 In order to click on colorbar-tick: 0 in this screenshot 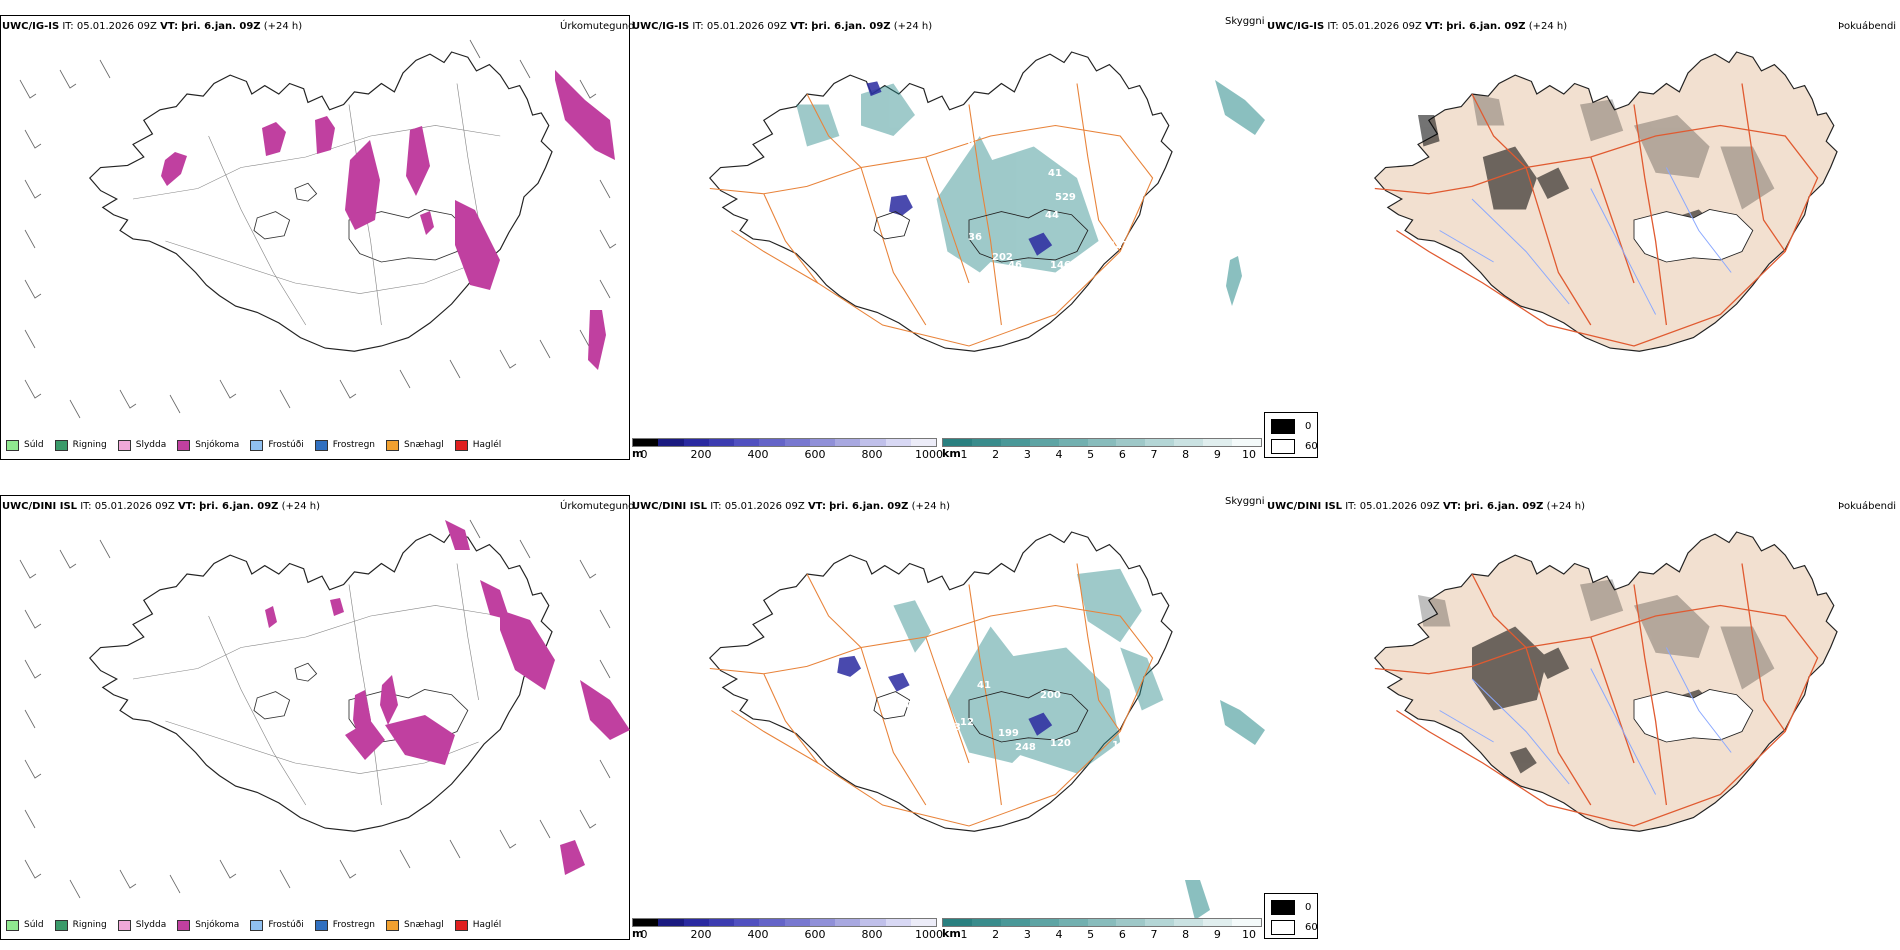, I will do `click(644, 454)`.